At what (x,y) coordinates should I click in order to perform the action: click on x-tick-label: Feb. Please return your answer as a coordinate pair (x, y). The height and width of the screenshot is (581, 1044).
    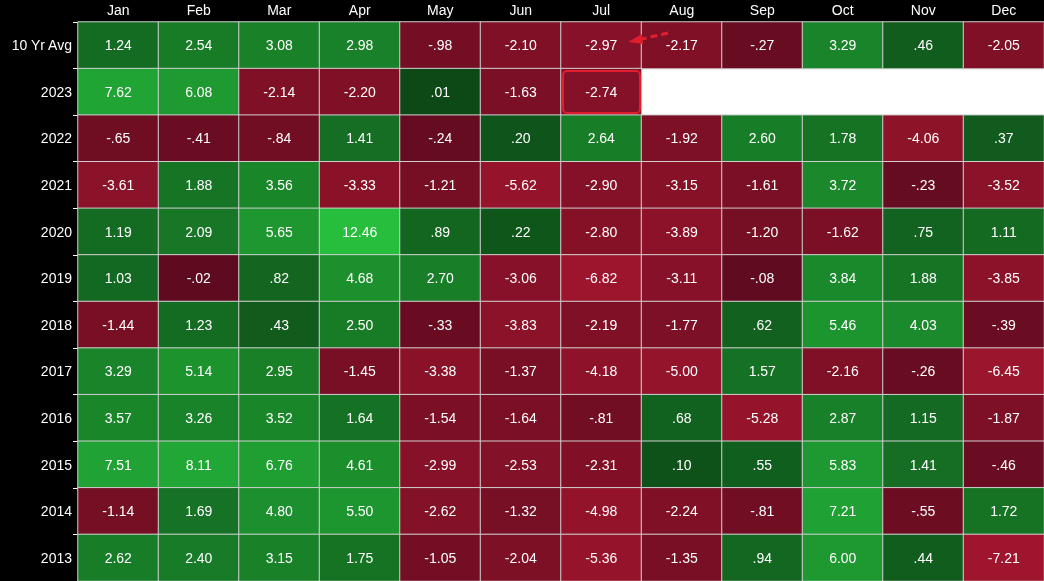
    Looking at the image, I should click on (199, 10).